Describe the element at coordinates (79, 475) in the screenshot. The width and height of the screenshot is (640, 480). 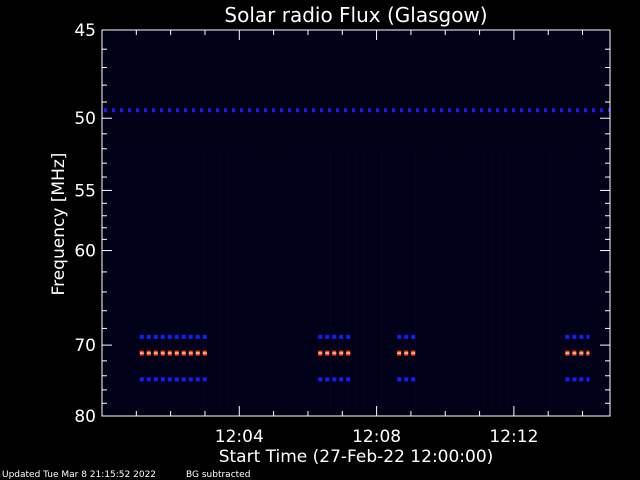
I see `footer-updated: Updated Tue Mar 8 21:15:52 2022` at that location.